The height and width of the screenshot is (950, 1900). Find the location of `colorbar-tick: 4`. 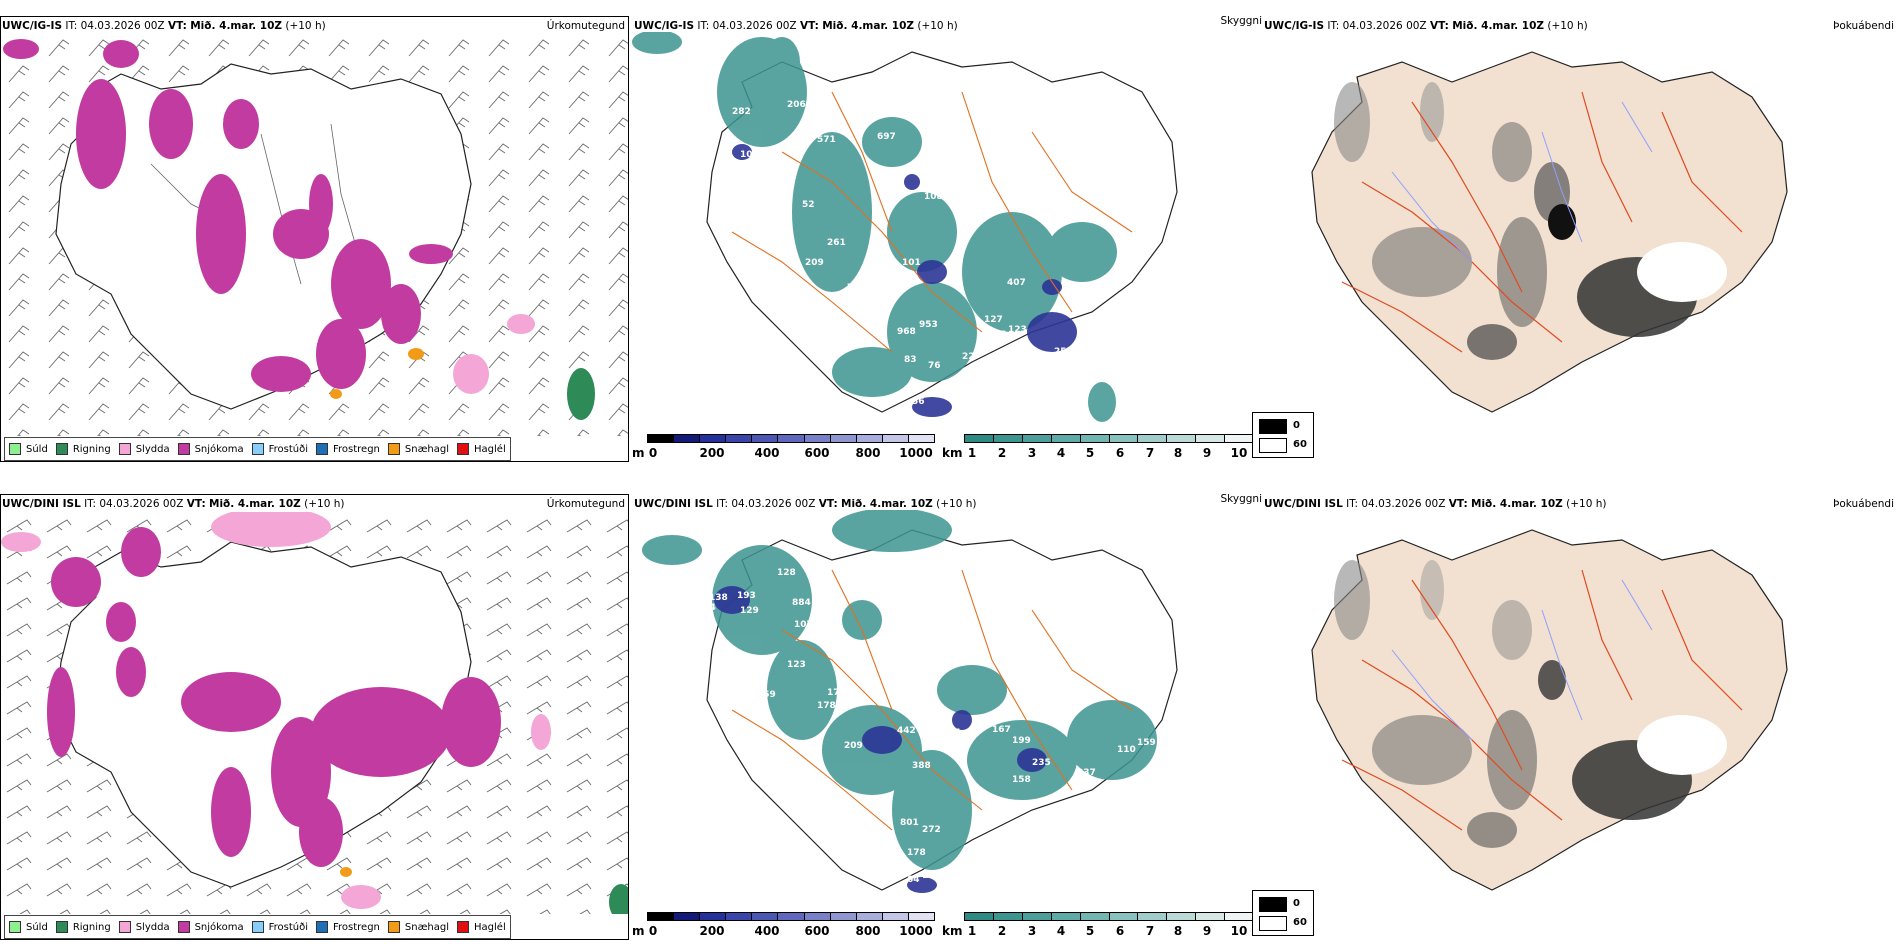

colorbar-tick: 4 is located at coordinates (1061, 453).